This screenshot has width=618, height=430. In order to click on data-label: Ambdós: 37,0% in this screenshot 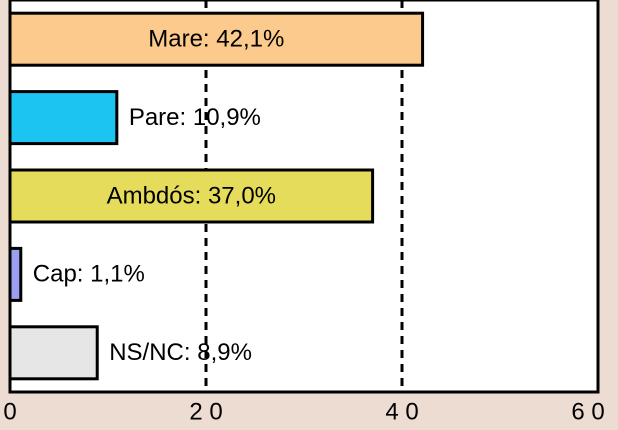, I will do `click(191, 195)`.